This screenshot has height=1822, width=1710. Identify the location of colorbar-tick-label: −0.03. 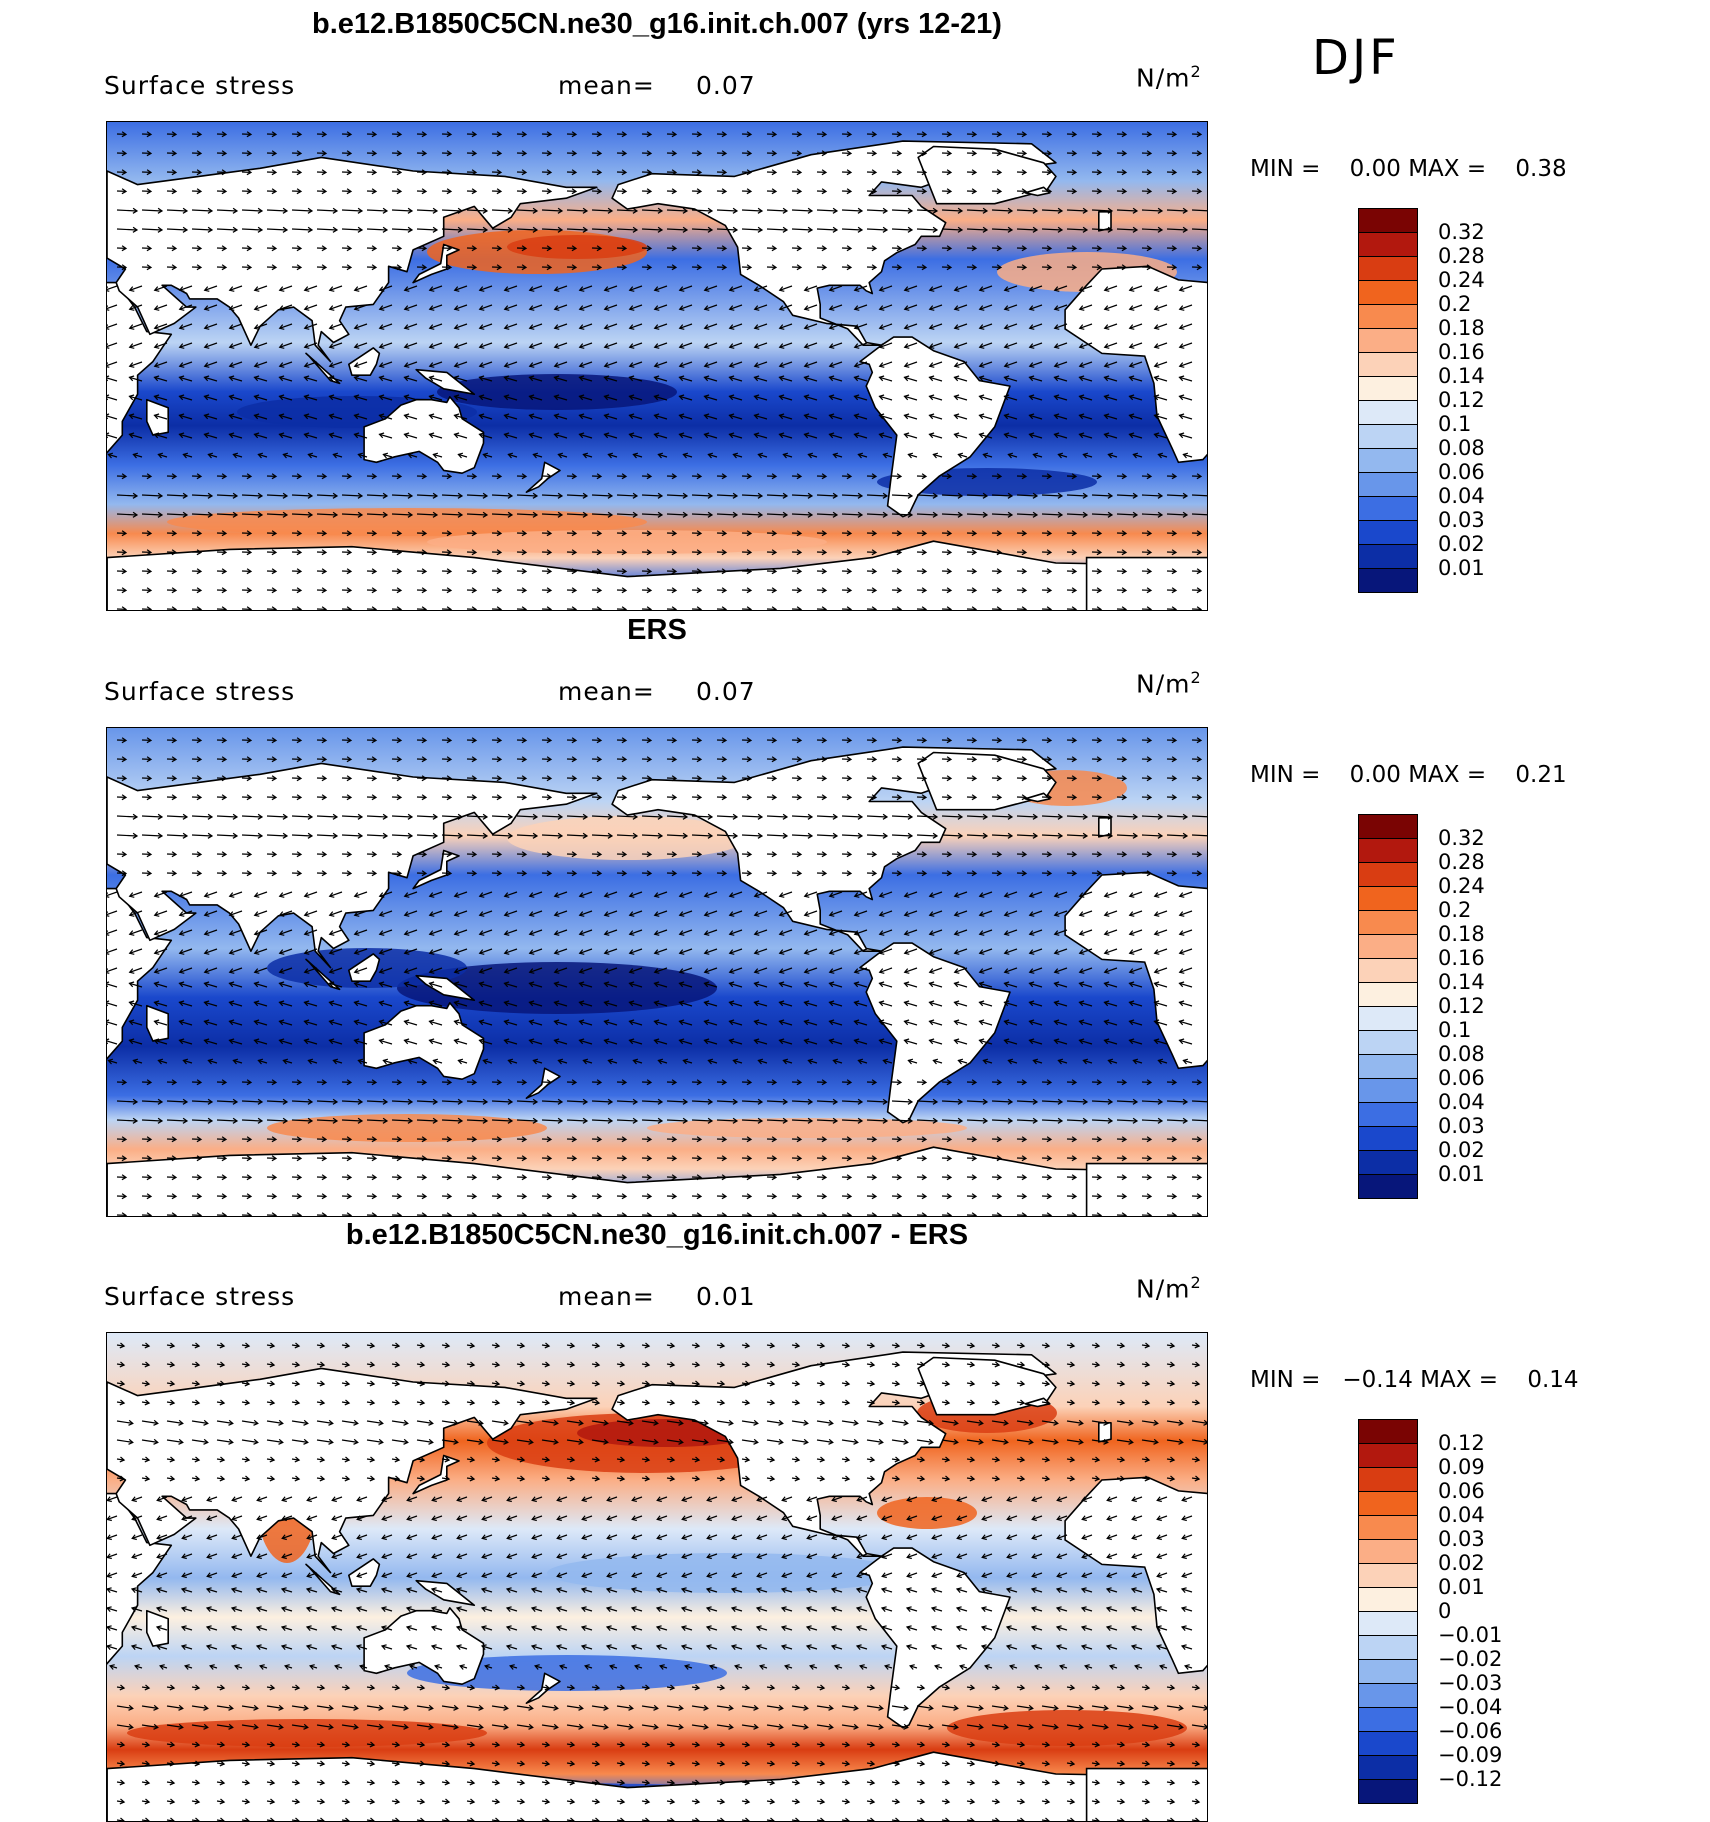
(1470, 1683).